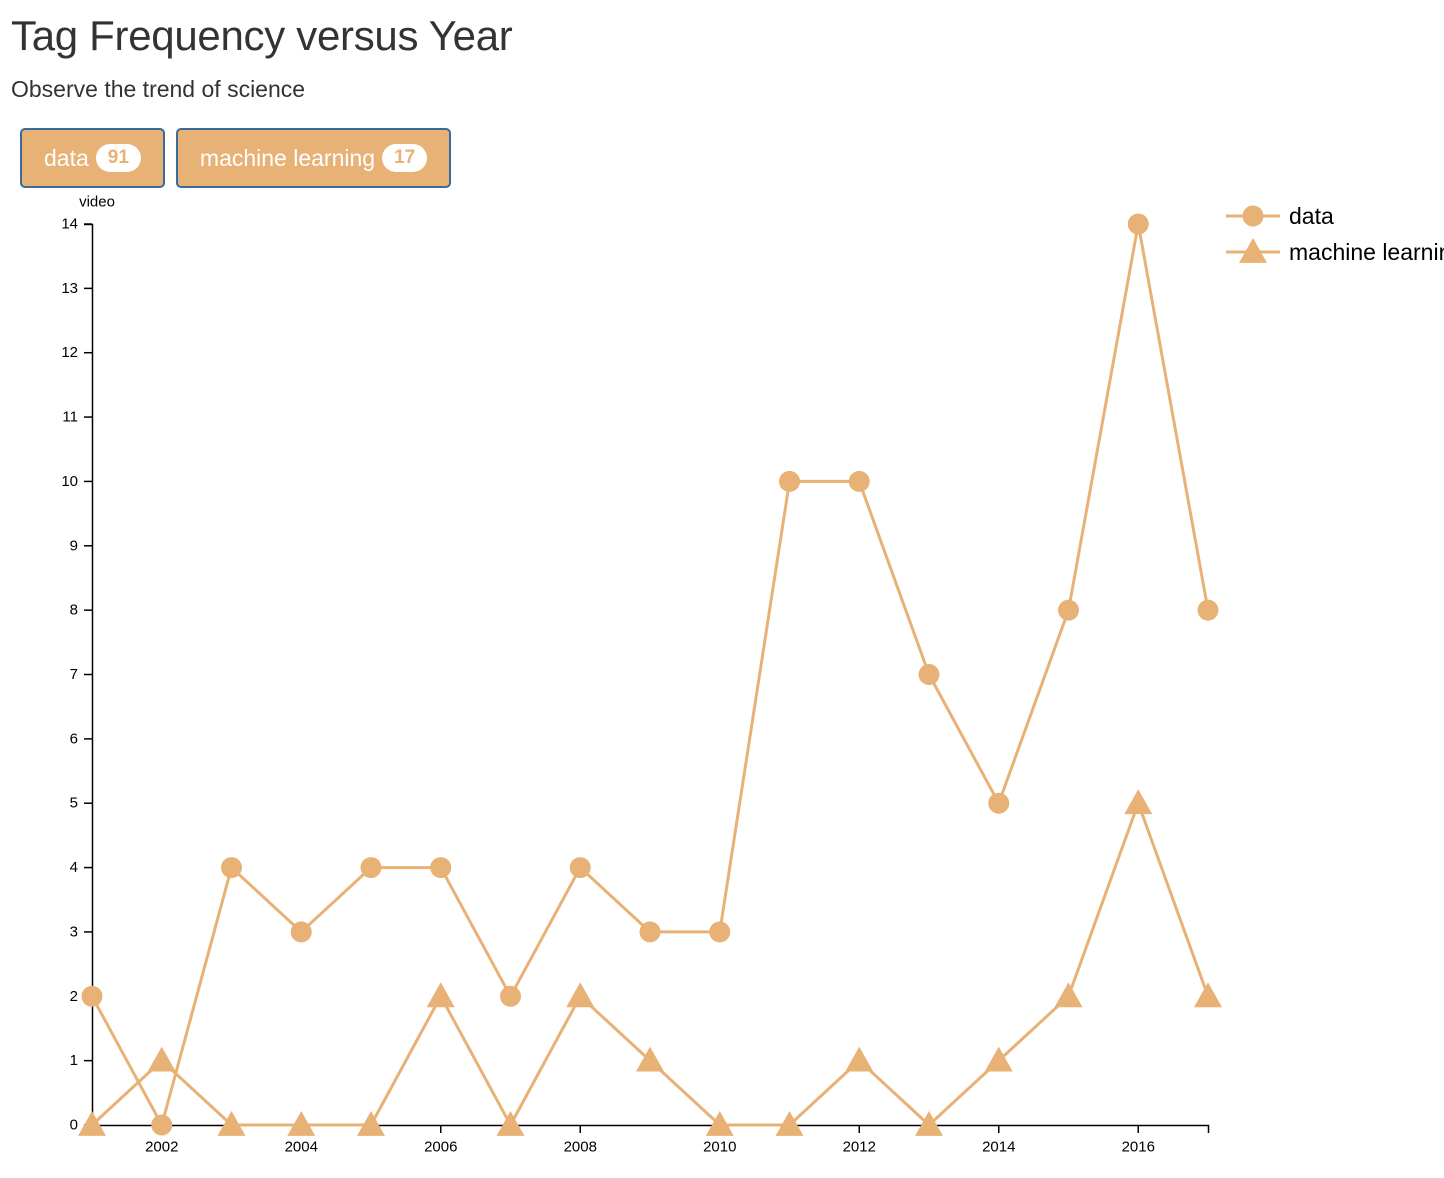 Image resolution: width=1444 pixels, height=1178 pixels. What do you see at coordinates (161, 1147) in the screenshot?
I see `x-tick-label: 2002` at bounding box center [161, 1147].